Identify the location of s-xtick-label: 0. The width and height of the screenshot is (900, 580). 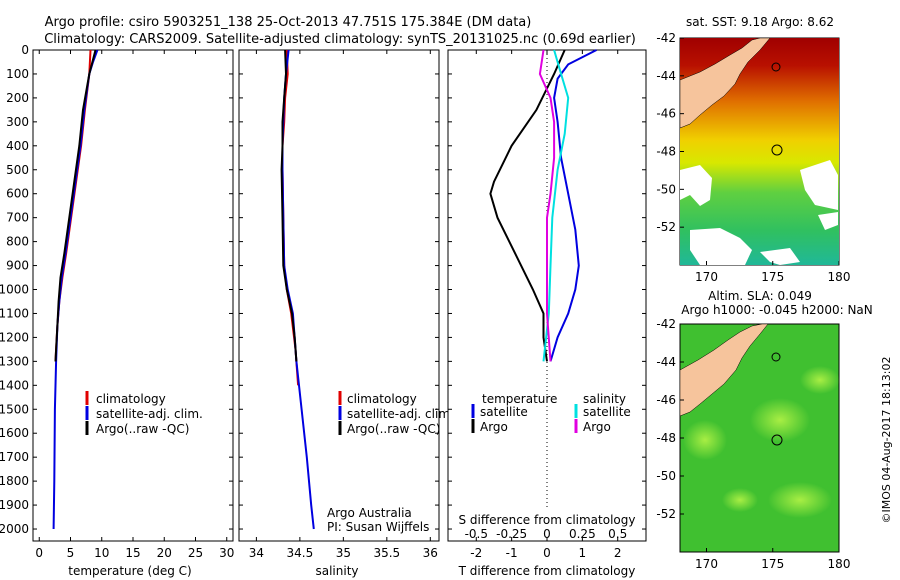
(547, 534).